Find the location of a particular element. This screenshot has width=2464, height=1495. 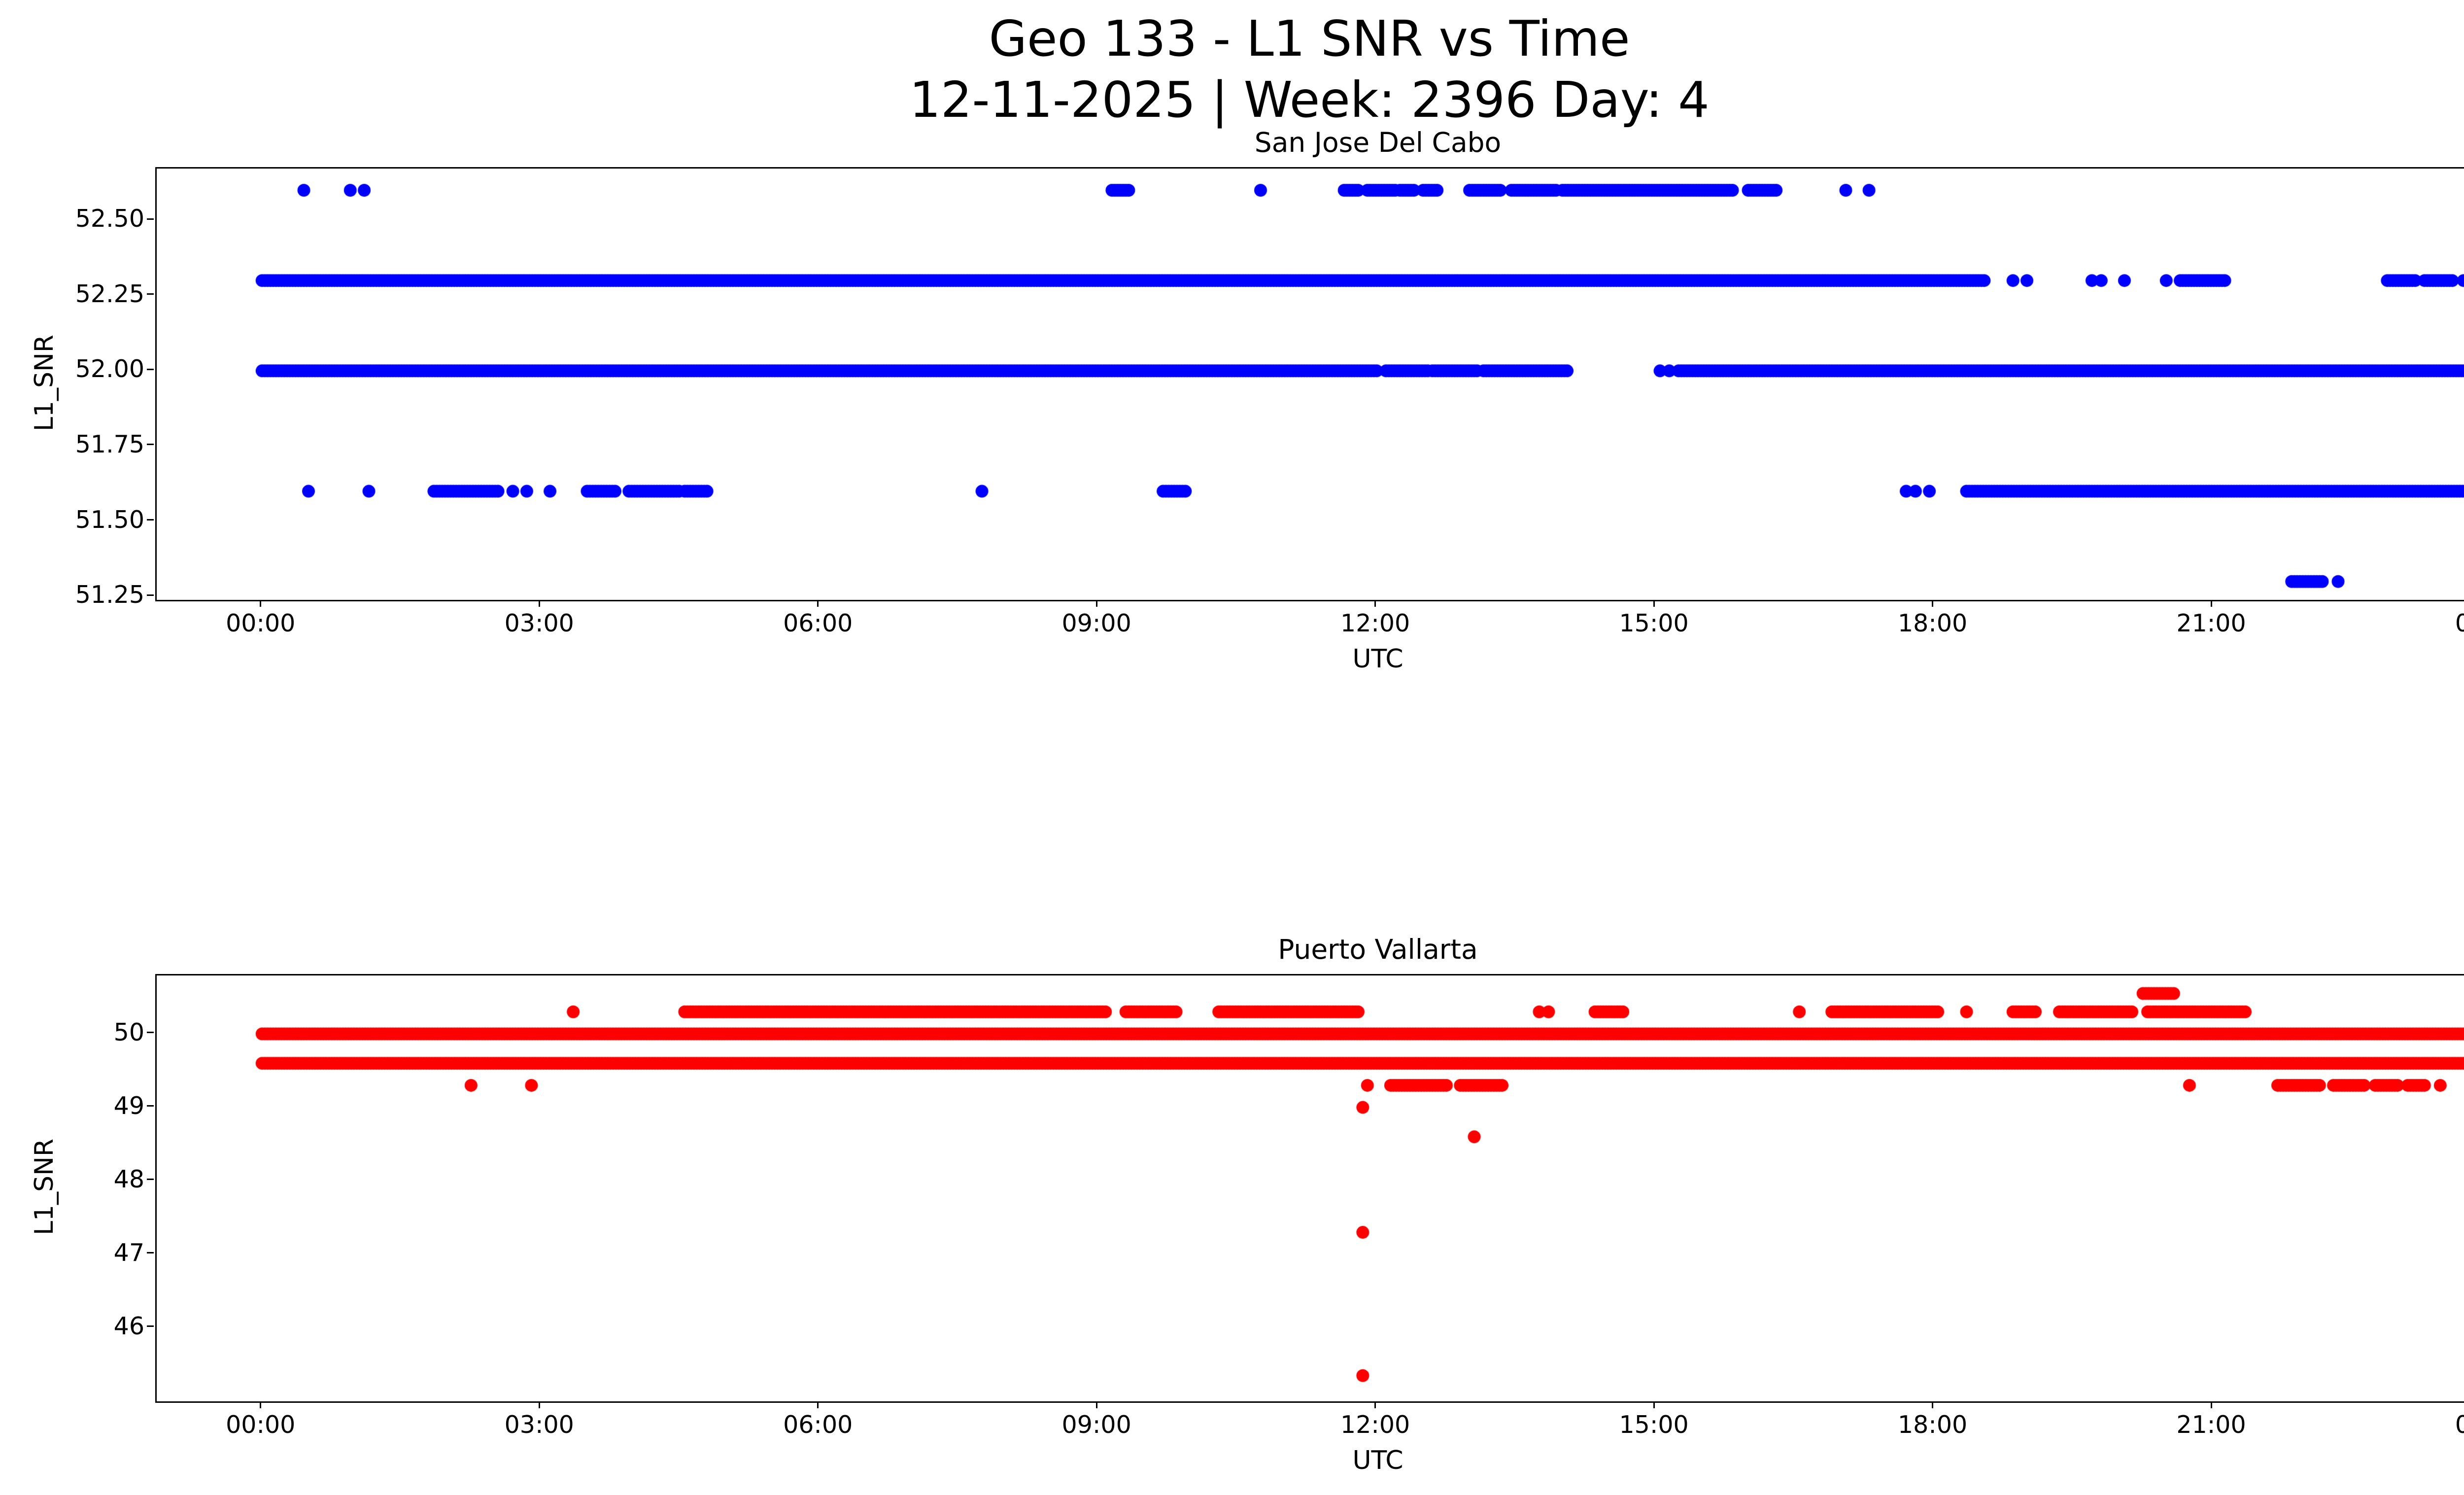

y-tick-label: 50 is located at coordinates (128, 1032).